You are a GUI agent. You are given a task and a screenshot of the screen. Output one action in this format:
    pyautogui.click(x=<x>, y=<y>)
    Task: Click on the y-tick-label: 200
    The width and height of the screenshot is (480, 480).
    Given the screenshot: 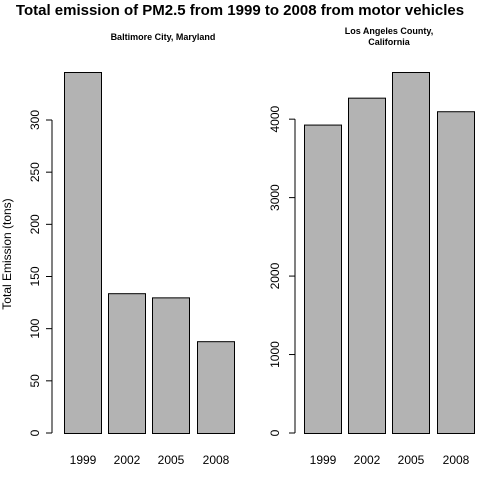 What is the action you would take?
    pyautogui.click(x=35, y=224)
    